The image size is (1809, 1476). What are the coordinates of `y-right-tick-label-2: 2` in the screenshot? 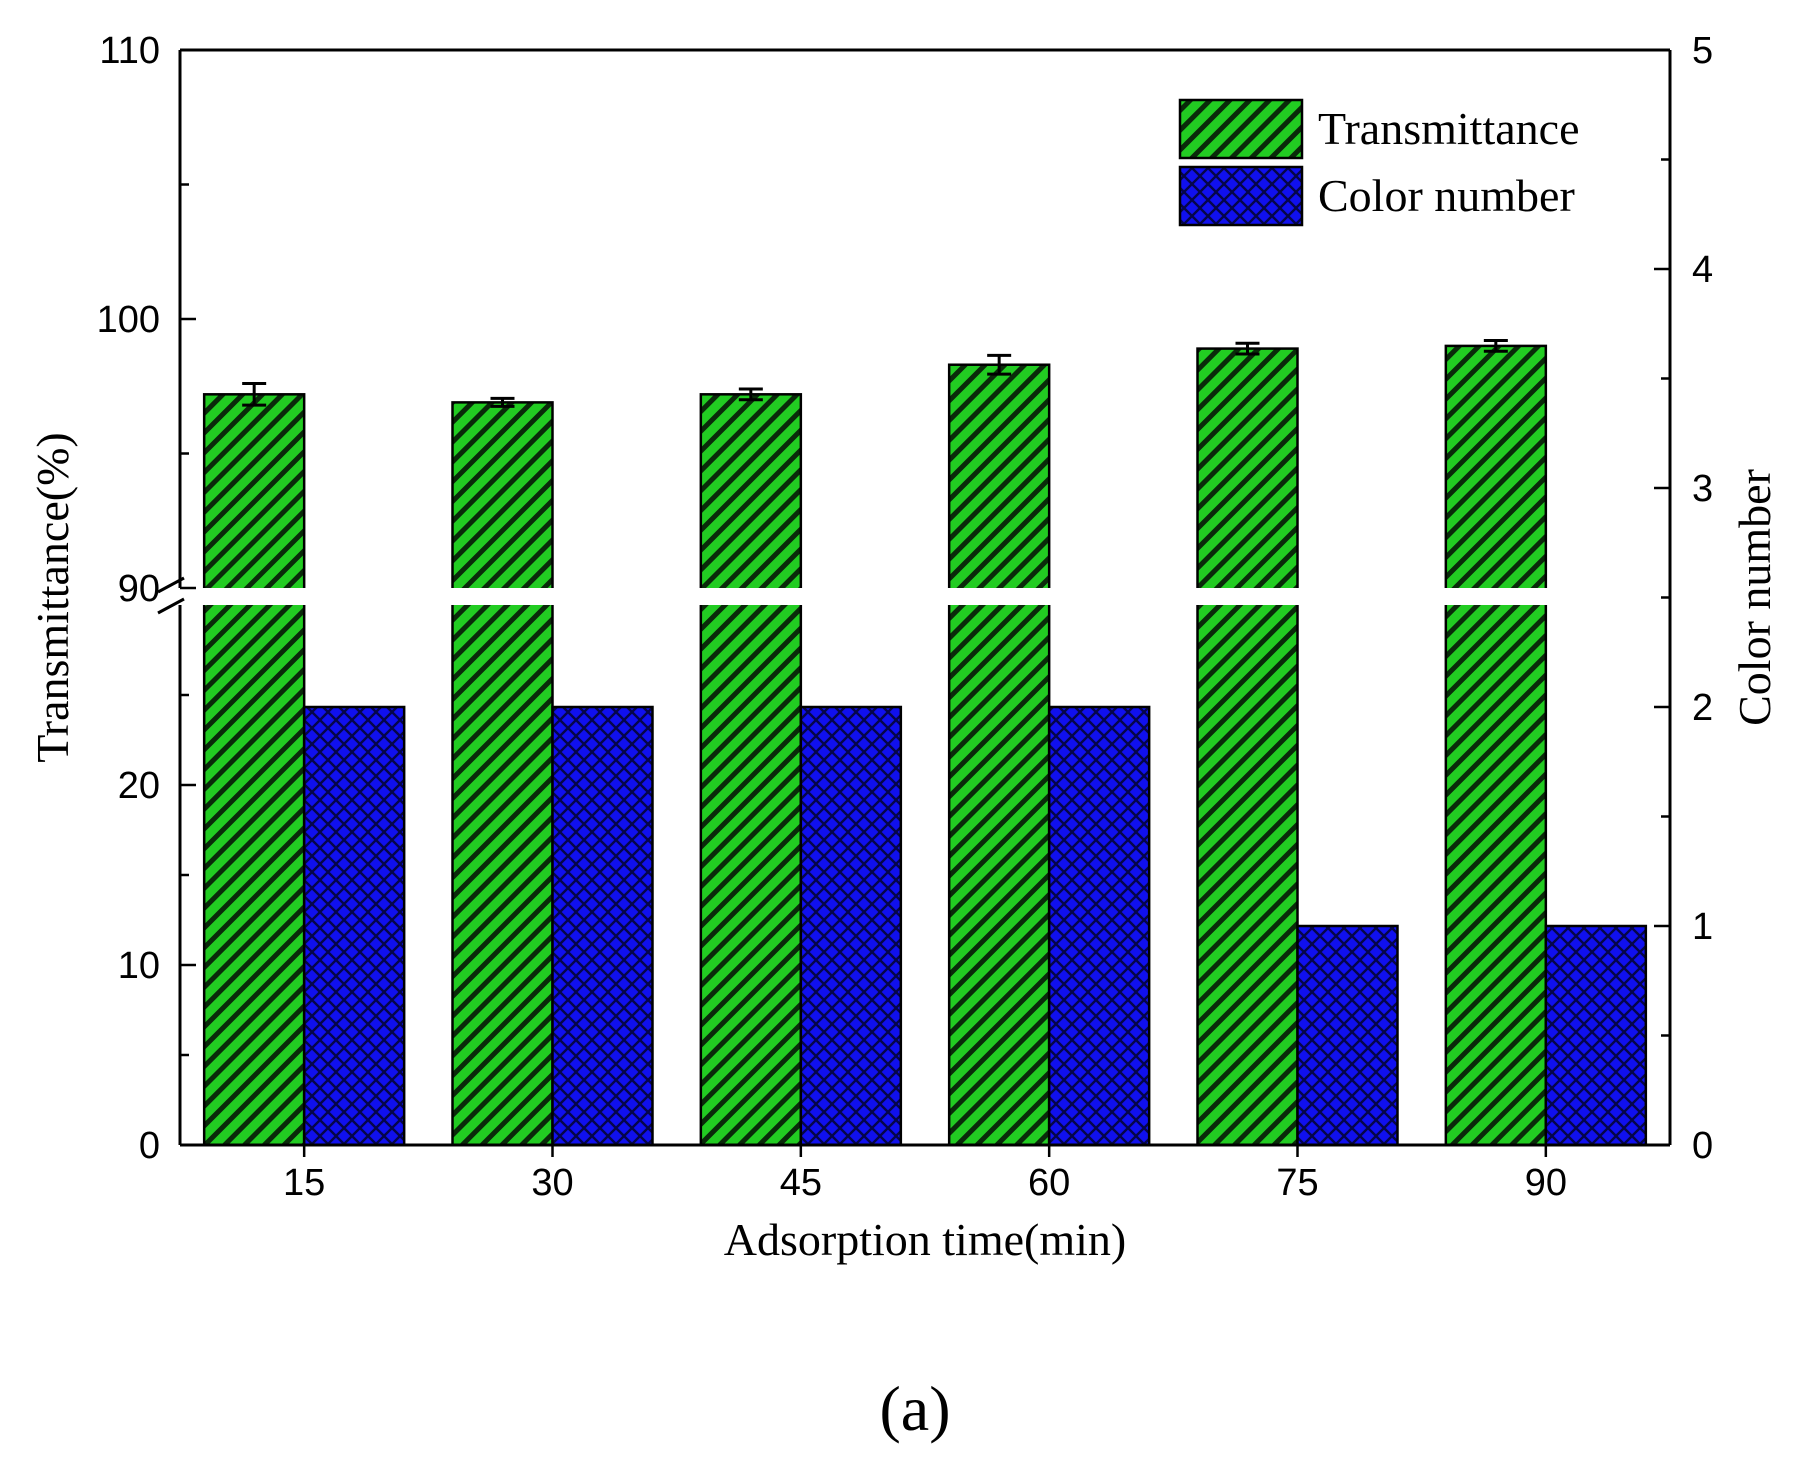 It's located at (1702, 708).